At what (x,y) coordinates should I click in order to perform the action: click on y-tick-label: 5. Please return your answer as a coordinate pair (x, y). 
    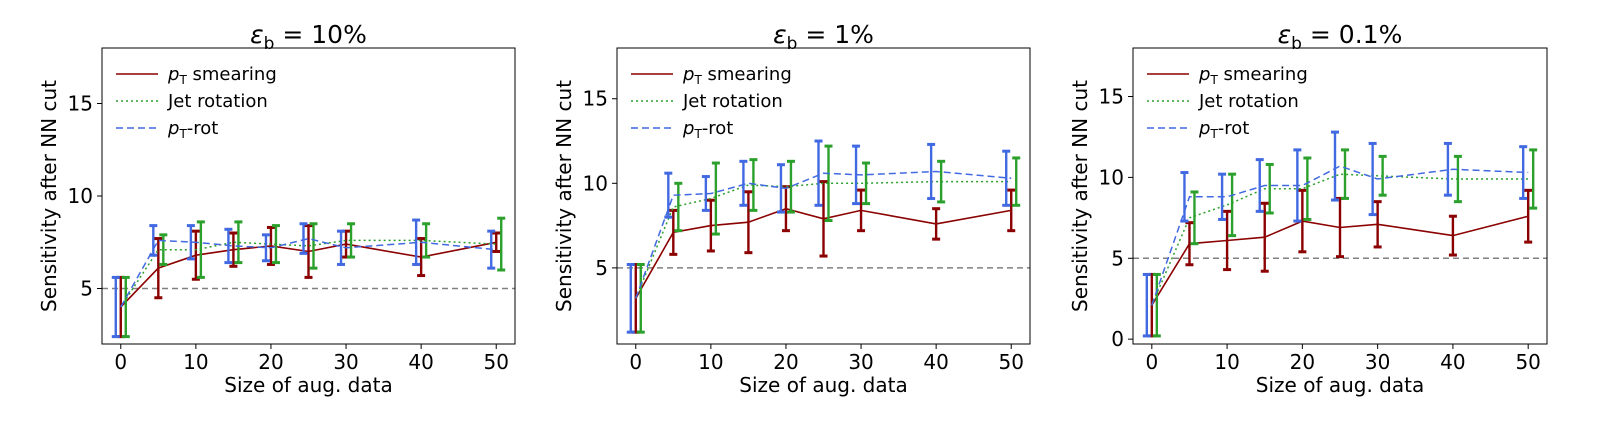
    Looking at the image, I should click on (601, 268).